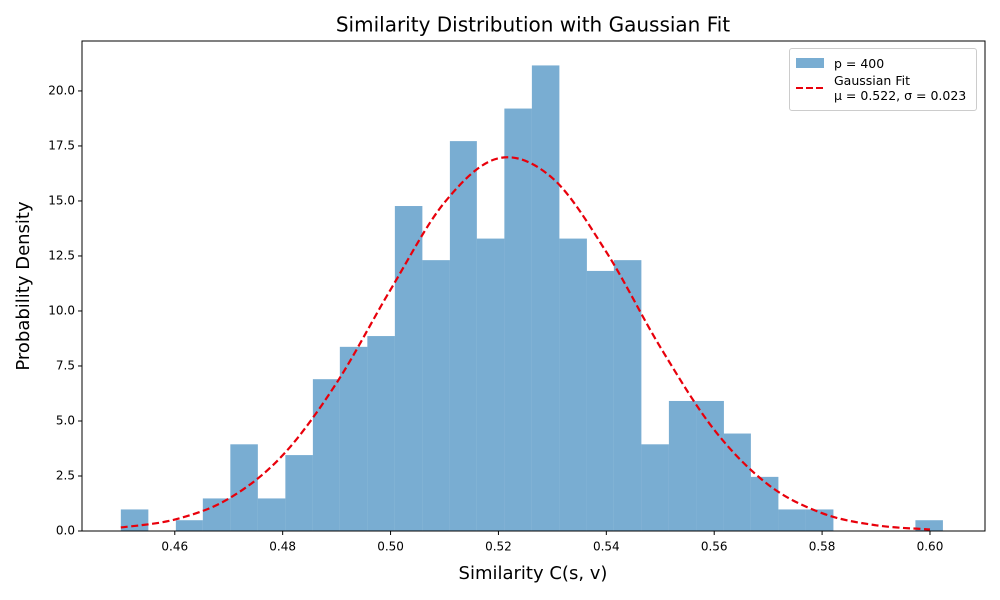 The width and height of the screenshot is (1000, 600). What do you see at coordinates (61, 200) in the screenshot?
I see `y-tick-label: 15.0` at bounding box center [61, 200].